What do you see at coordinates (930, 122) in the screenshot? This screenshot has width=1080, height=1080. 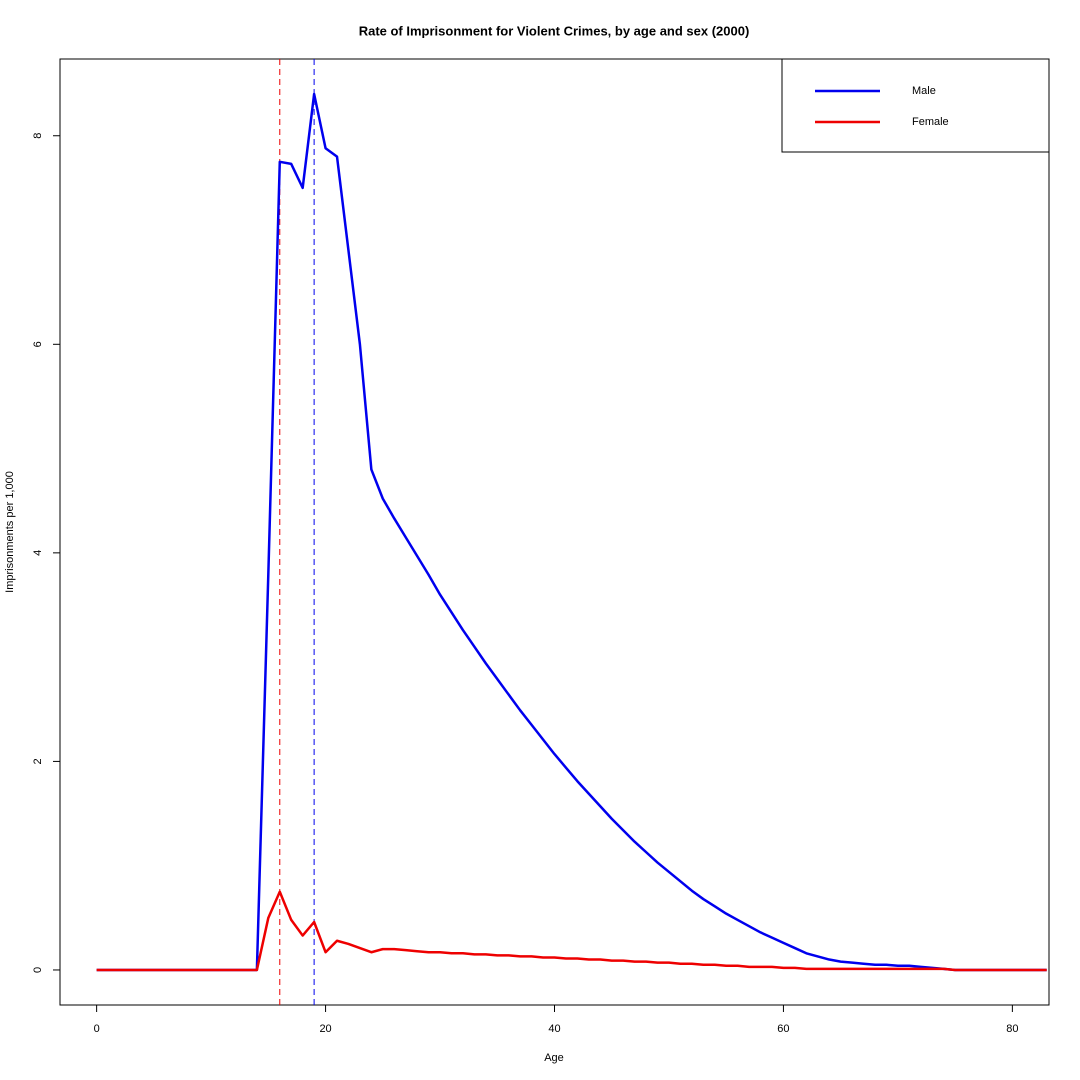 I see `legend-label: Female` at bounding box center [930, 122].